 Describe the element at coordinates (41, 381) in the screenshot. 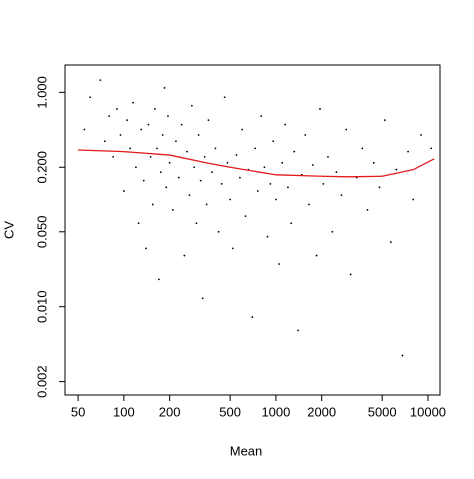

I see `y-tick-label: 0.002` at that location.